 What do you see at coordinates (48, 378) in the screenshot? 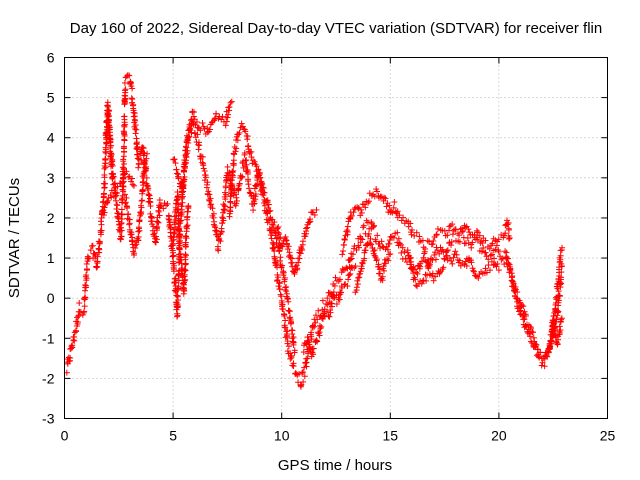
I see `y-tick-label: -2` at bounding box center [48, 378].